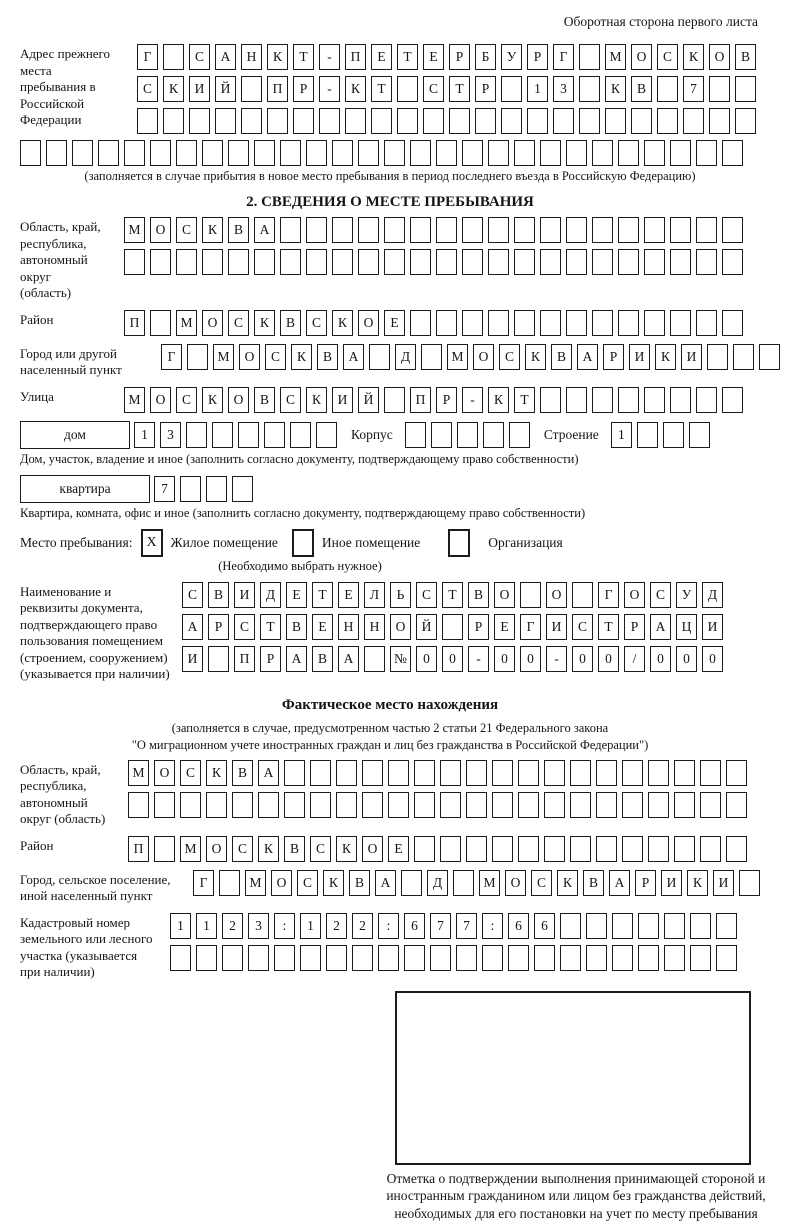  Describe the element at coordinates (693, 89) in the screenshot. I see `char-cell: 7` at that location.